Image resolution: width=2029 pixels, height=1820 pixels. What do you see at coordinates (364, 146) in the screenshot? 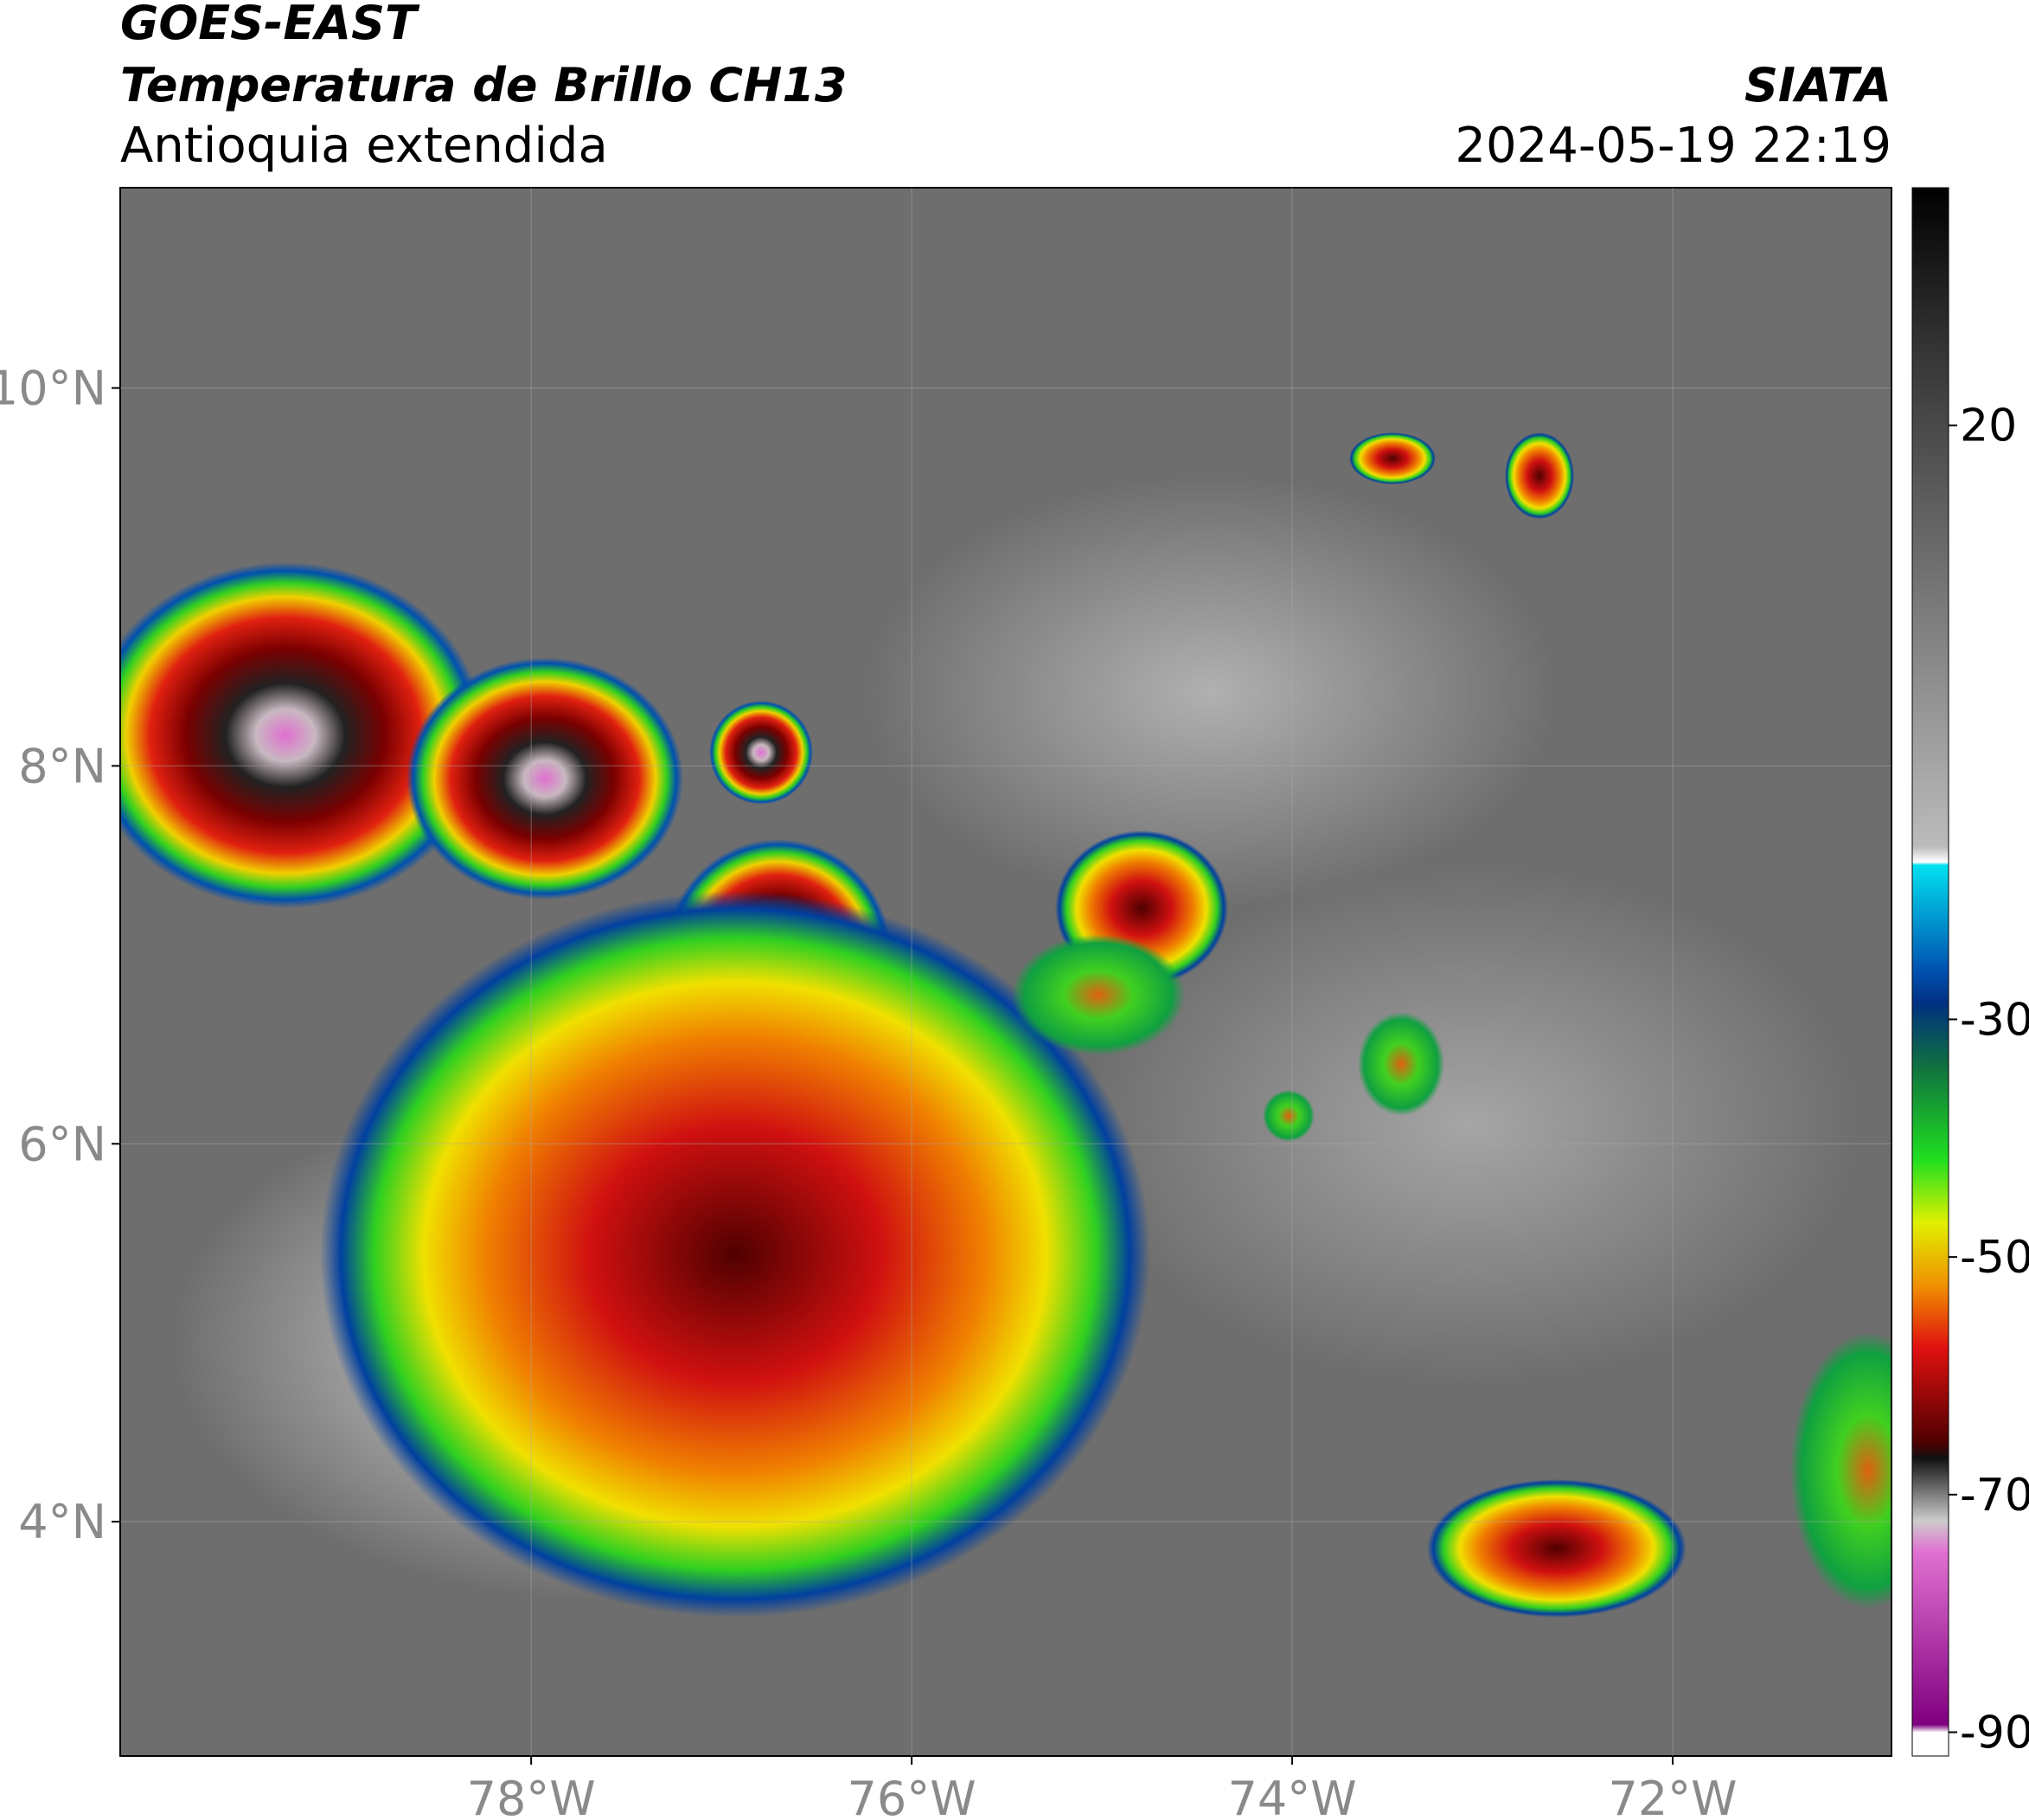
I see `region: Antioquia extendida` at bounding box center [364, 146].